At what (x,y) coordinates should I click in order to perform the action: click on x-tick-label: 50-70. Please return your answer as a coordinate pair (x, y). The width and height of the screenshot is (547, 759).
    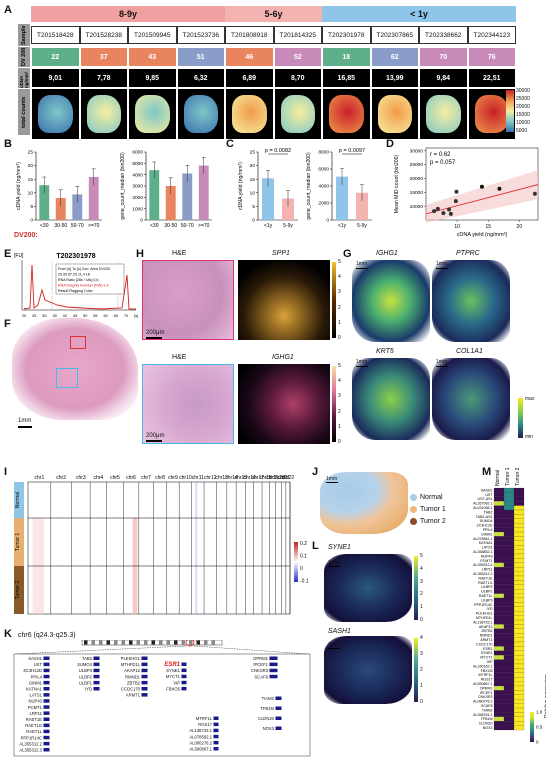
    Looking at the image, I should click on (187, 226).